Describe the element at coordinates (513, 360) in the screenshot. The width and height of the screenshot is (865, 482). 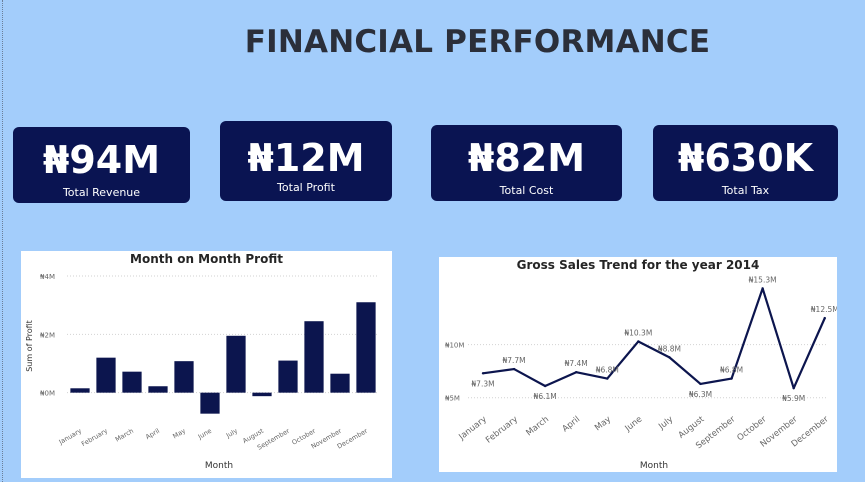
I see `data-label: ₦7.7M` at that location.